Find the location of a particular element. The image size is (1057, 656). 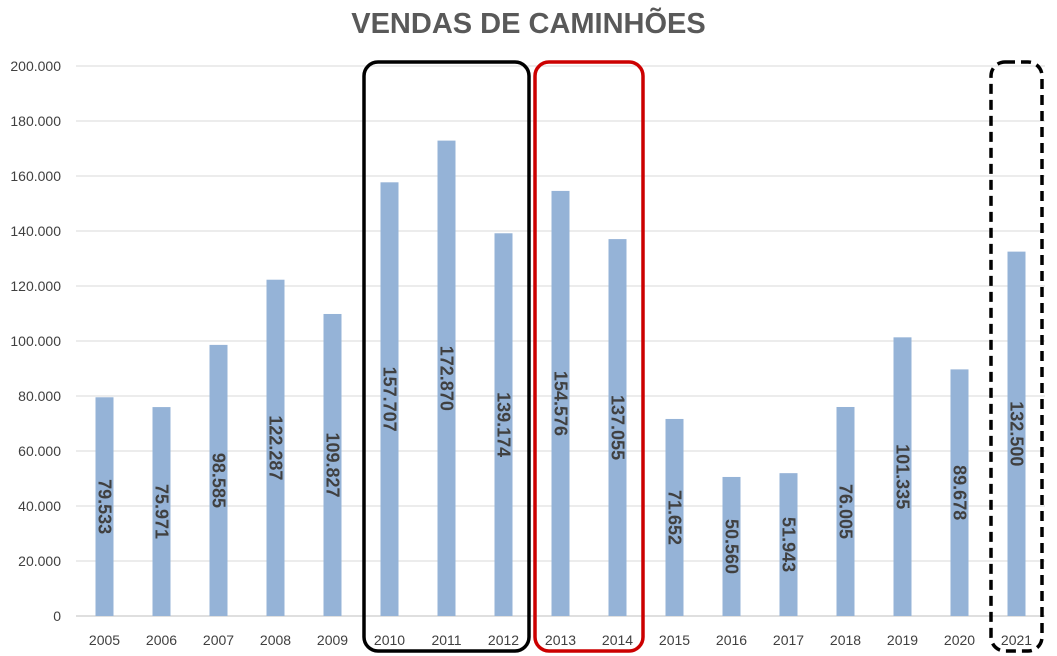

x-tick-label: 2015 is located at coordinates (674, 640).